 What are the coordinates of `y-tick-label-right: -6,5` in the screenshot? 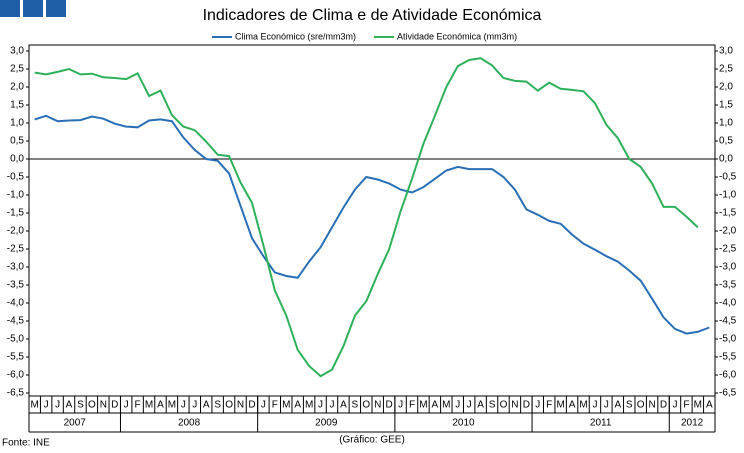 It's located at (728, 393).